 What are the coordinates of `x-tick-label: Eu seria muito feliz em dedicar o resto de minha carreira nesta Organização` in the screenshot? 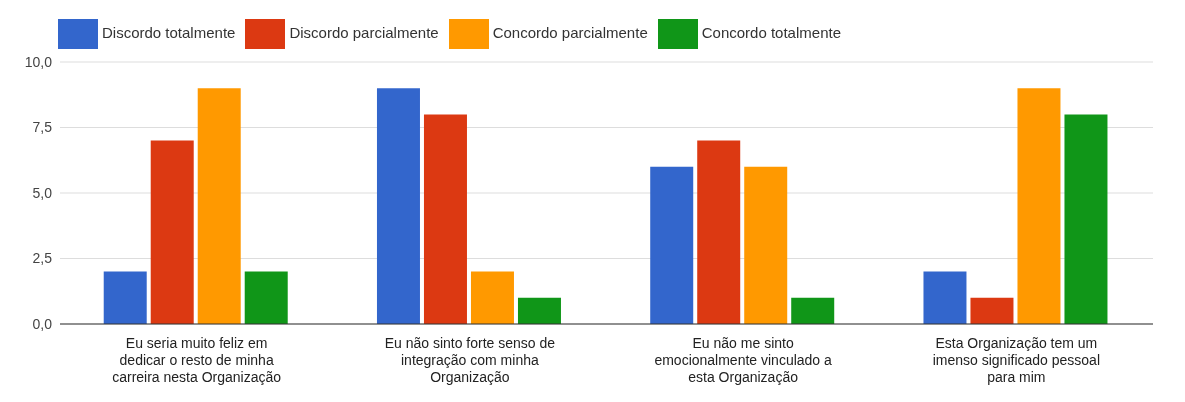 It's located at (197, 360).